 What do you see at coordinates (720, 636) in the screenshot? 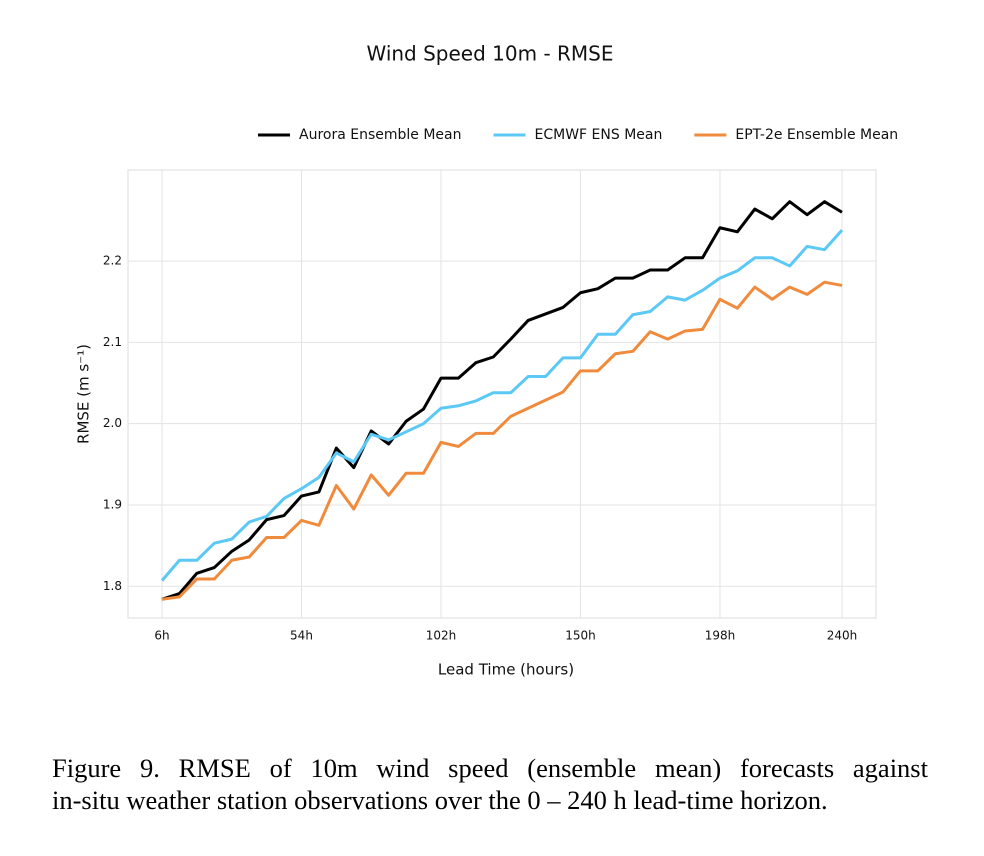
I see `x-tick-label: 198h` at bounding box center [720, 636].